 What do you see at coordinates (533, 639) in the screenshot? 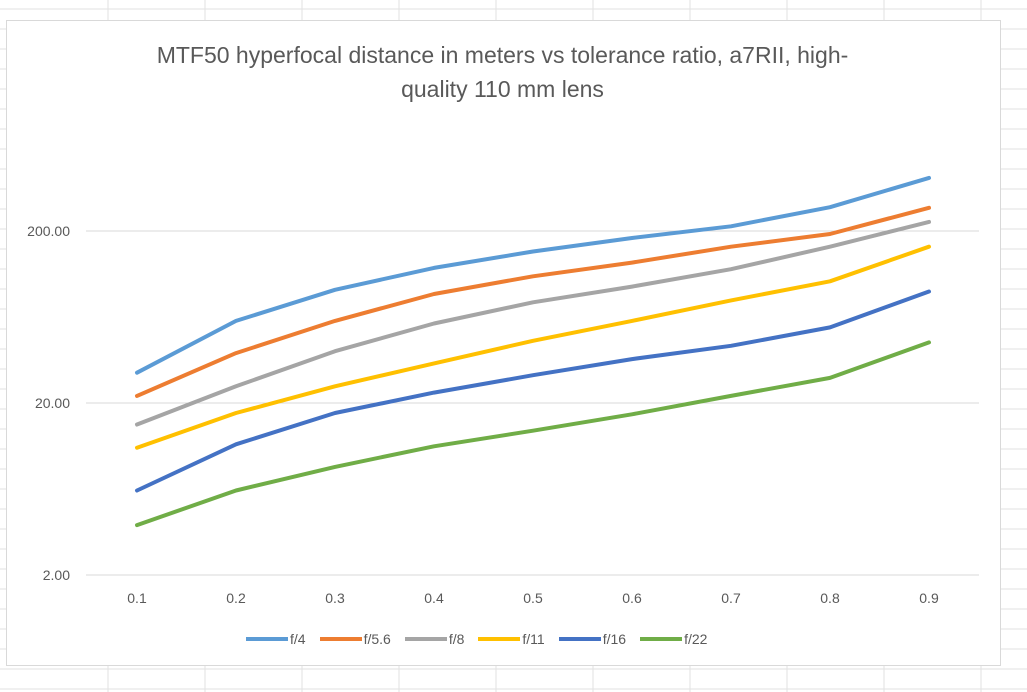
I see `legend-label: f/11` at bounding box center [533, 639].